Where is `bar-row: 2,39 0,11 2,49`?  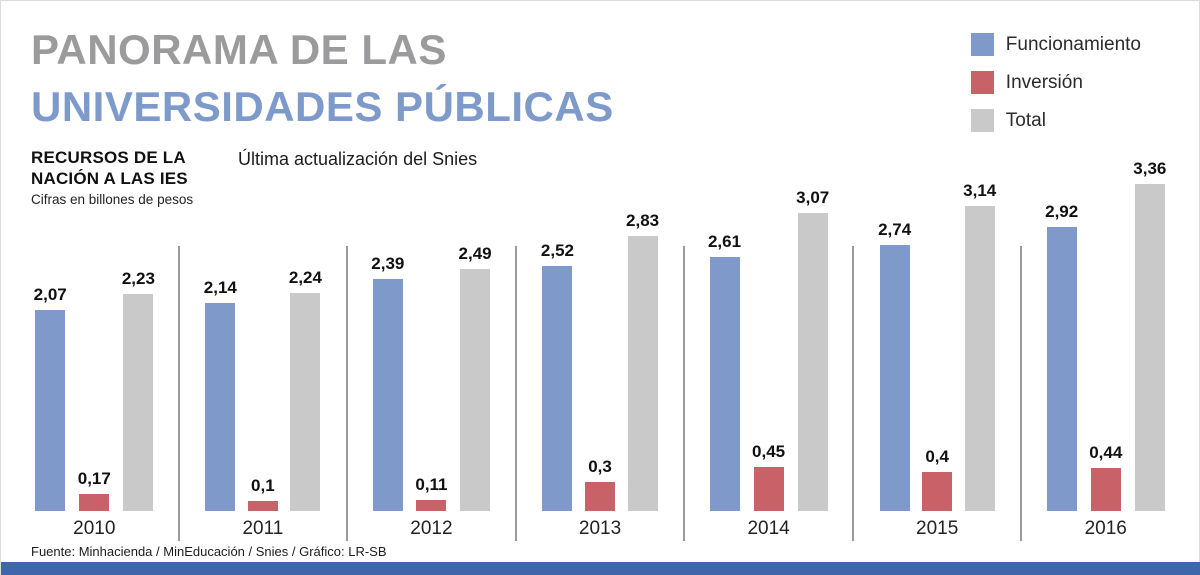
bar-row: 2,39 0,11 2,49 is located at coordinates (431, 336).